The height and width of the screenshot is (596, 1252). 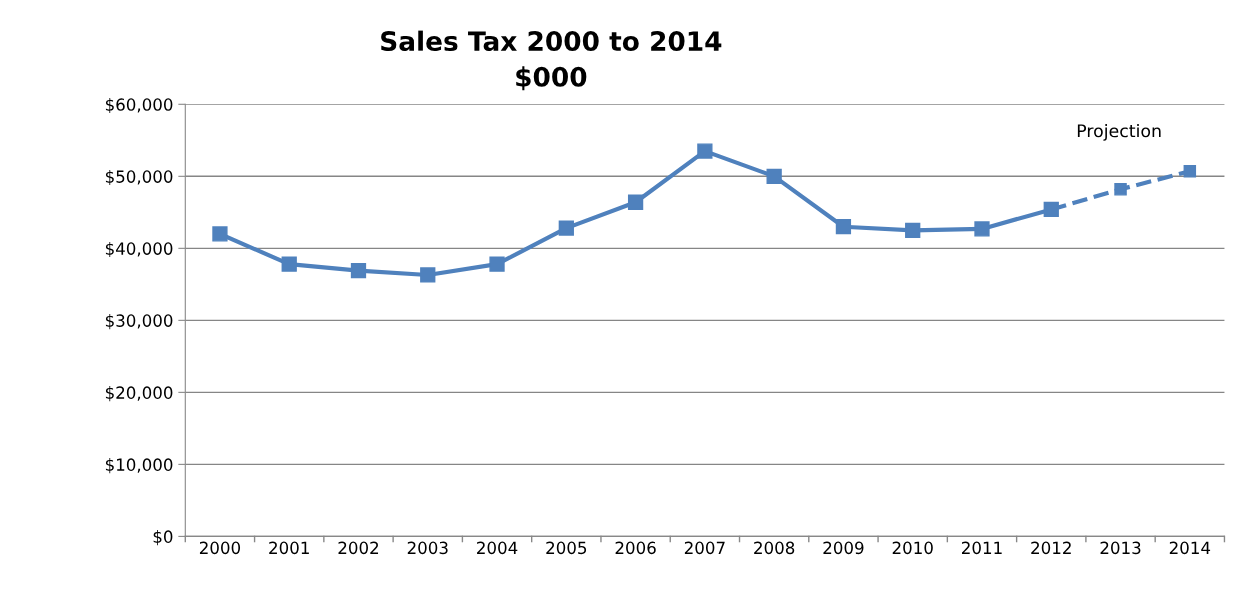 I want to click on chart-subtitle: $000, so click(x=551, y=78).